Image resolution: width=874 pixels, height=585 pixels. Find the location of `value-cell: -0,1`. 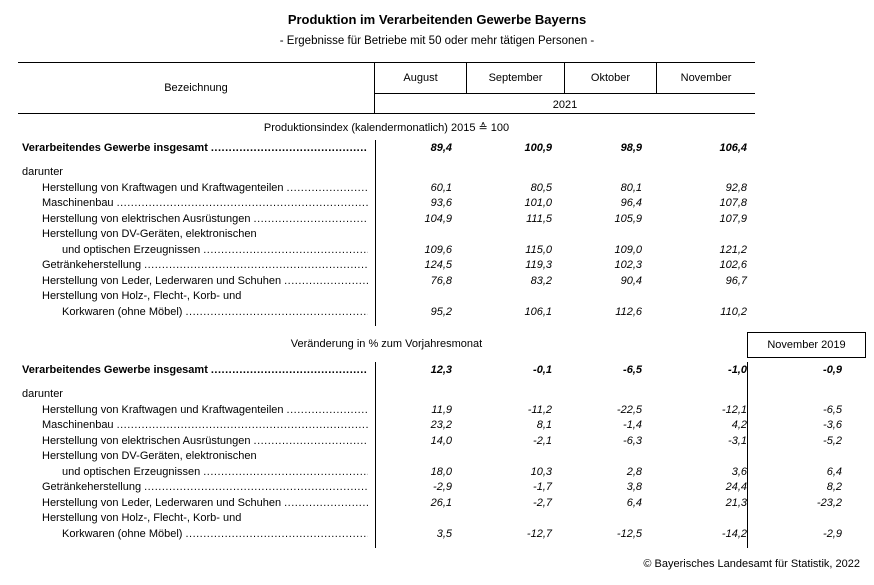

value-cell: -0,1 is located at coordinates (542, 370).